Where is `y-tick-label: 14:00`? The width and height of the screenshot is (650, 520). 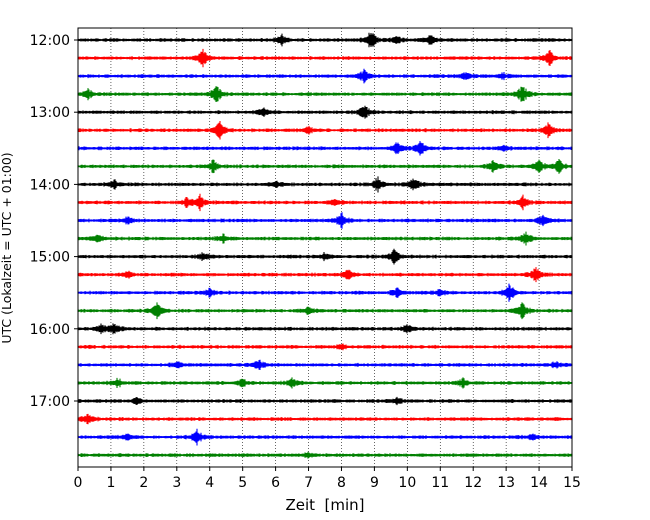
y-tick-label: 14:00 is located at coordinates (50, 185).